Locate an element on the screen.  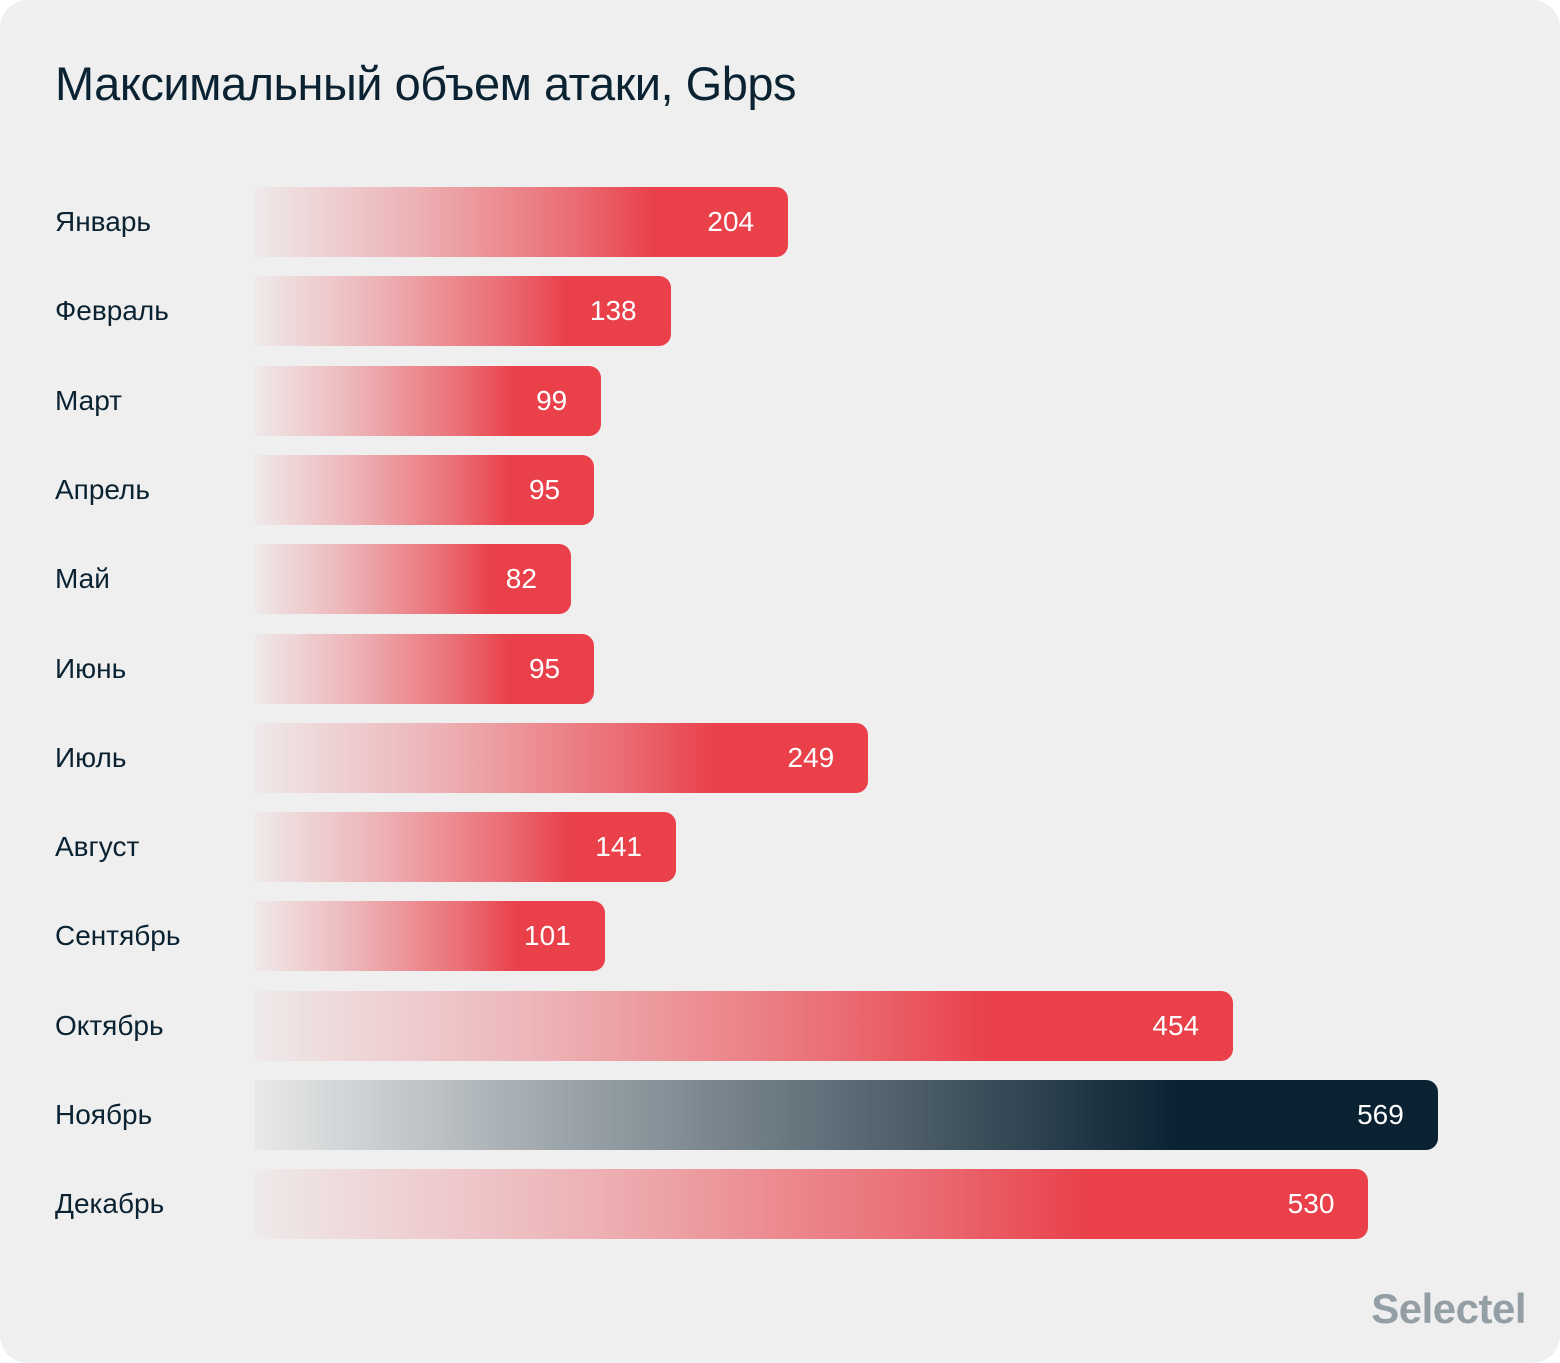
bar-row: Июль 249 is located at coordinates (780, 757).